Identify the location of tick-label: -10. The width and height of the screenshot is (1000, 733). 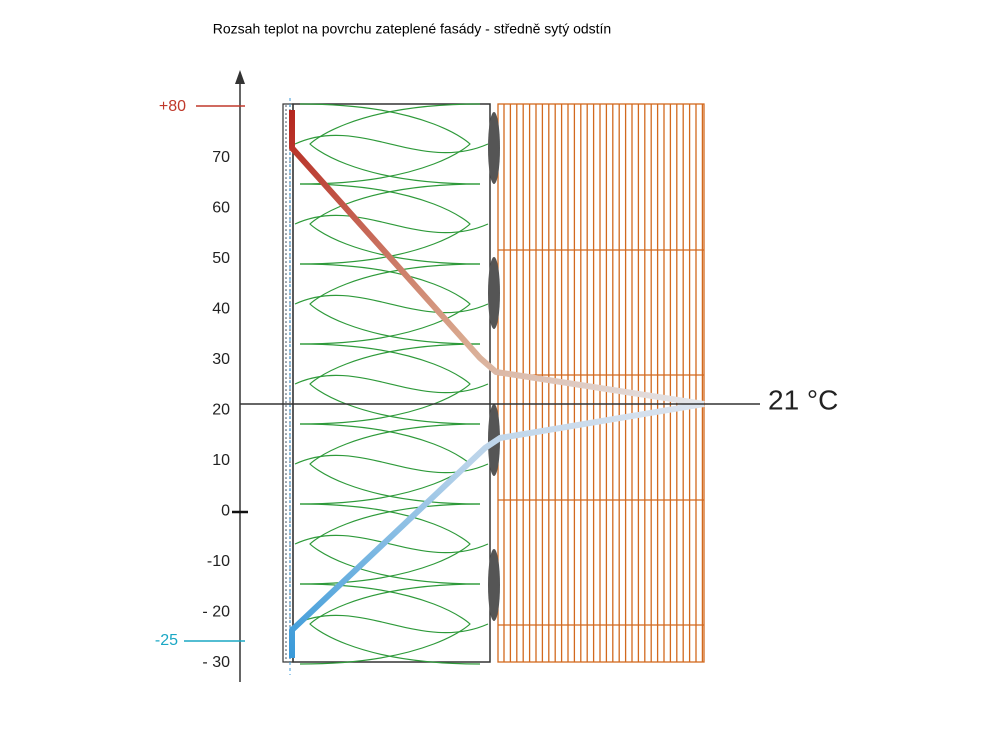
(218, 561).